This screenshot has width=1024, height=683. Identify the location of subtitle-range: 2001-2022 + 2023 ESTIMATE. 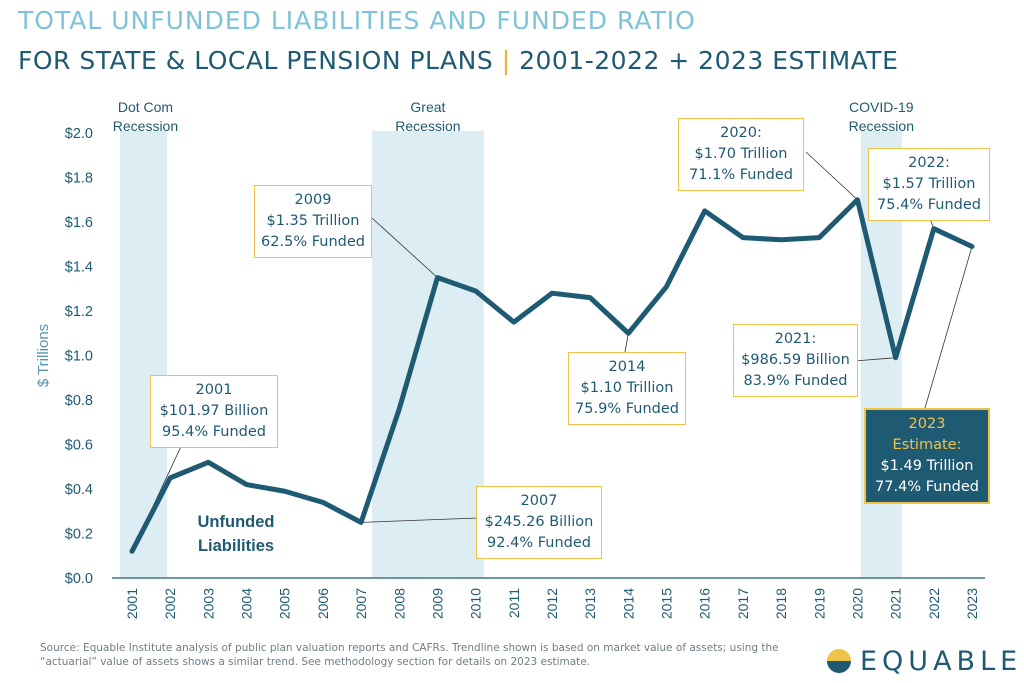
(709, 60).